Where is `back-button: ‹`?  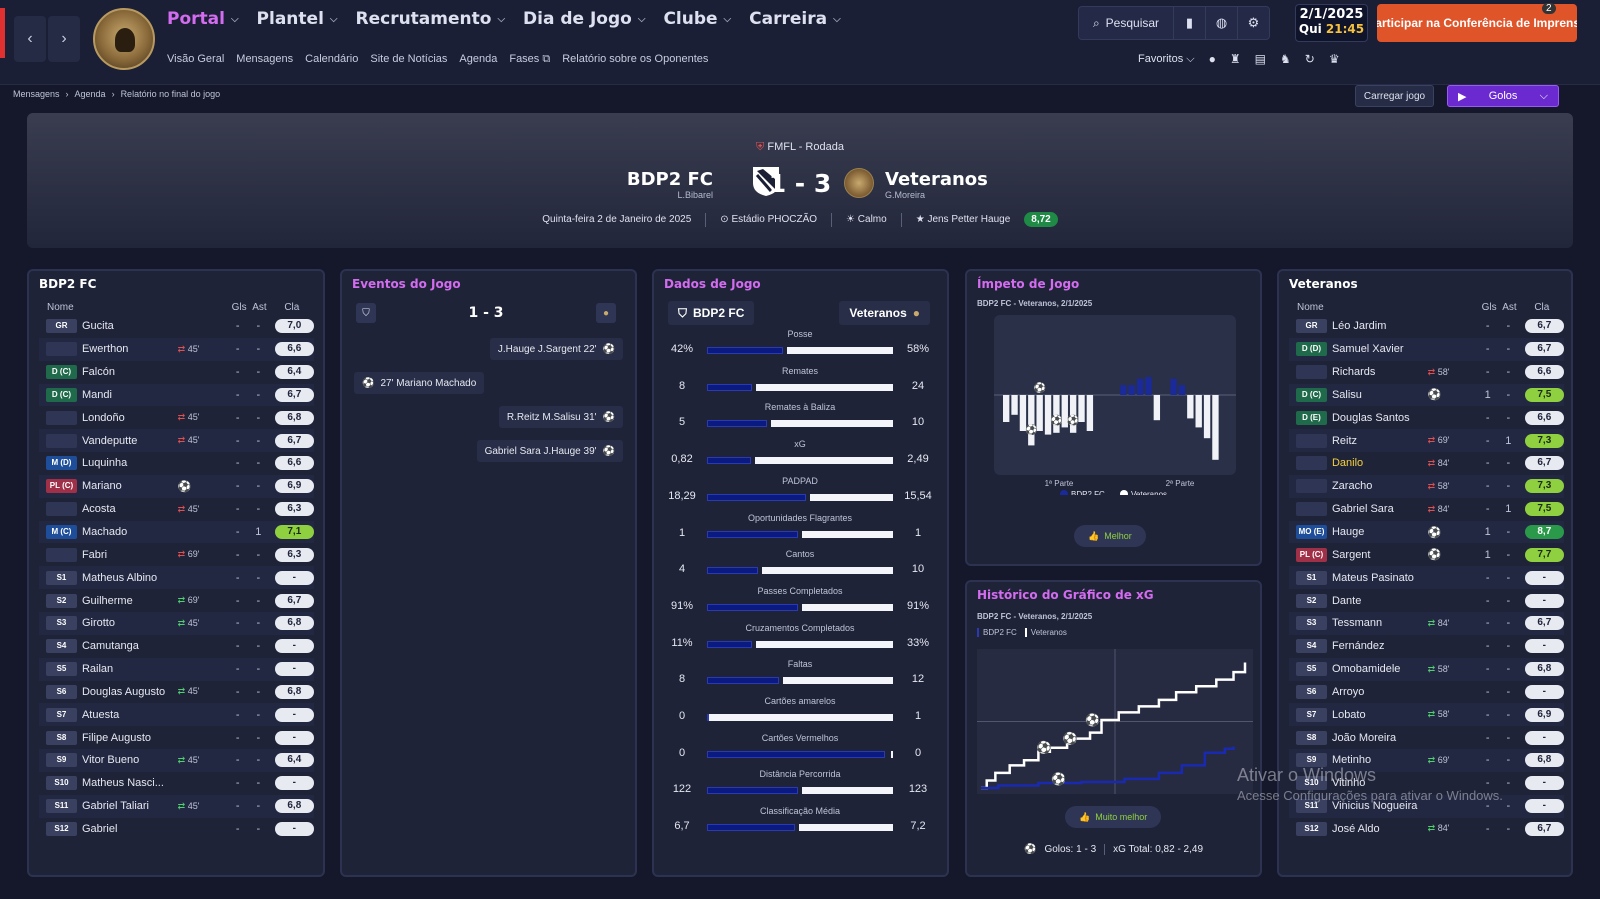
back-button: ‹ is located at coordinates (30, 39).